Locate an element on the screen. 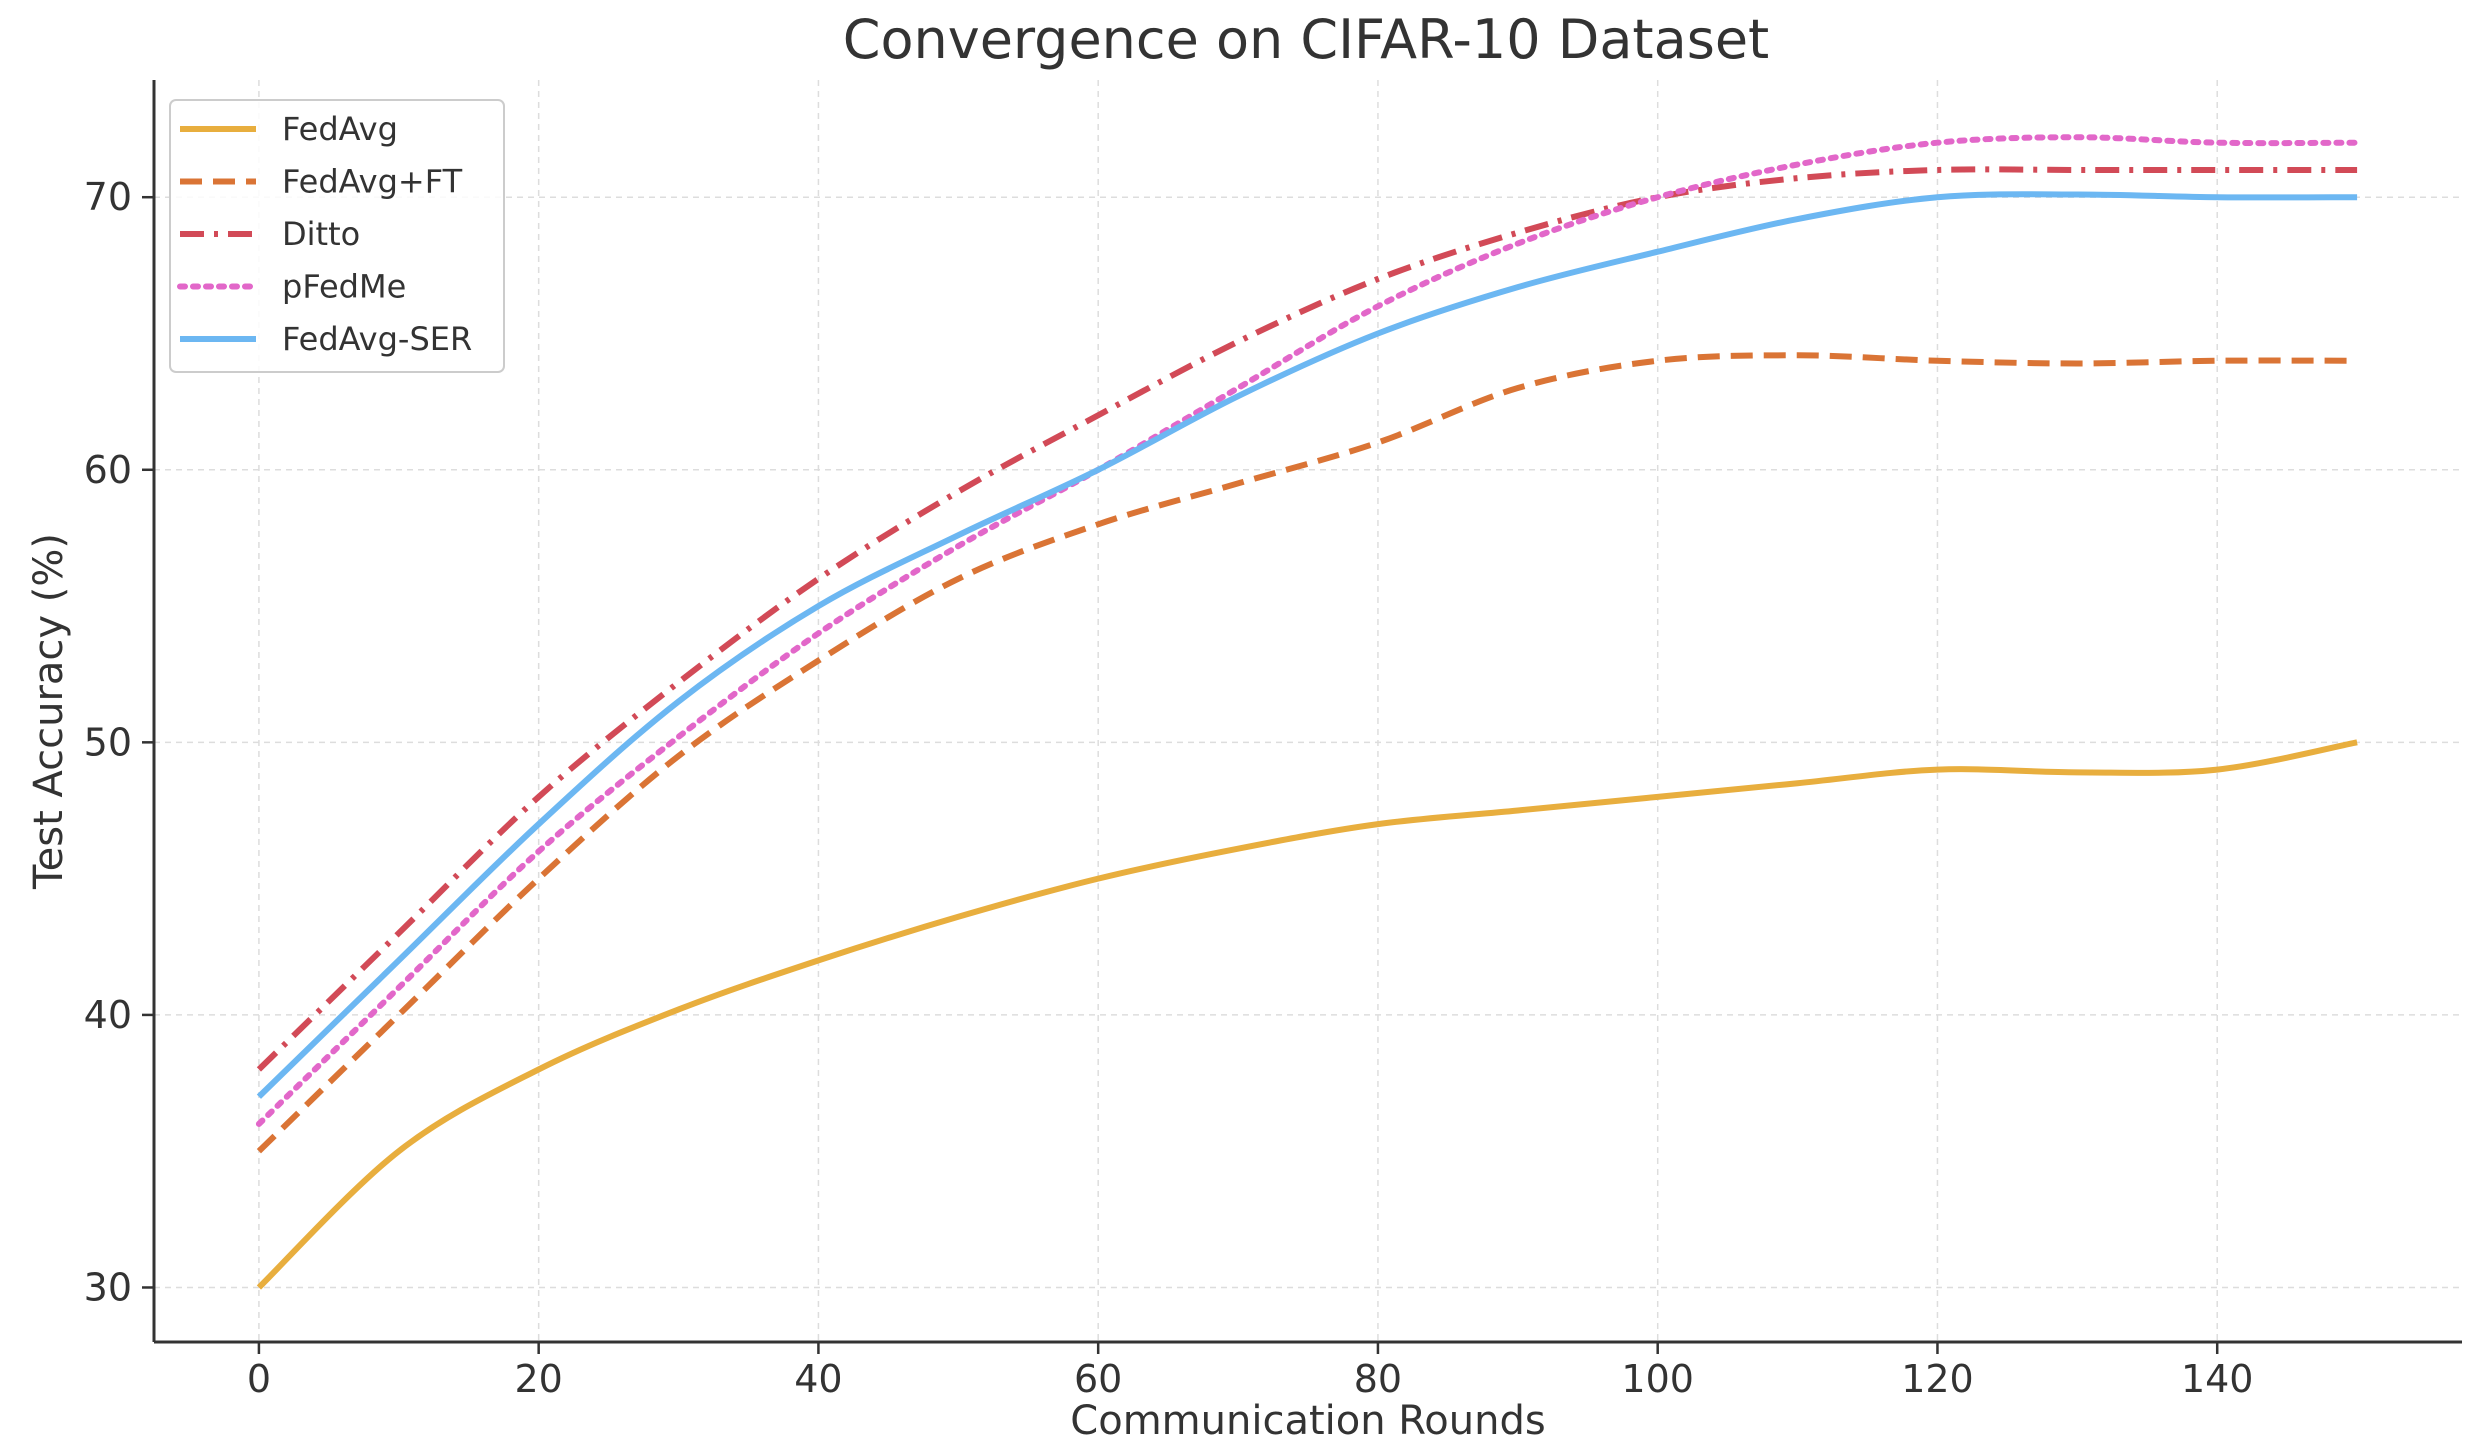 This screenshot has height=1449, width=2484. x-tick-label: 140 is located at coordinates (2217, 1379).